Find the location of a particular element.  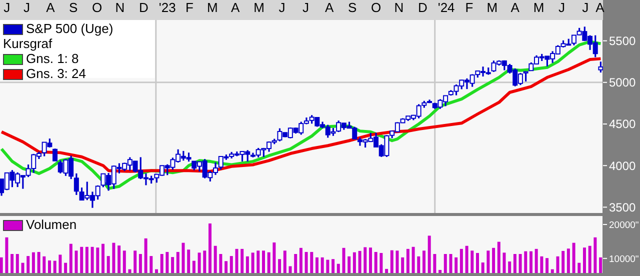

y-tick-label: 3500 is located at coordinates (622, 207).